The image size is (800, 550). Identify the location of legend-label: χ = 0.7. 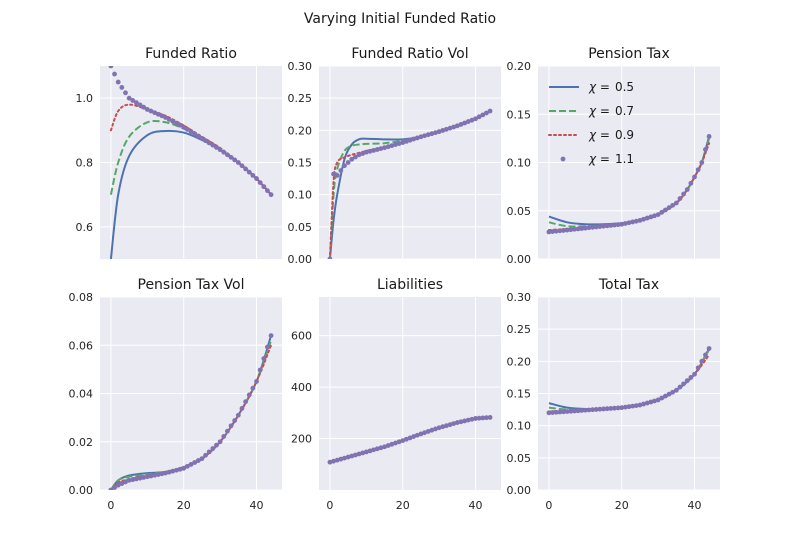
(611, 111).